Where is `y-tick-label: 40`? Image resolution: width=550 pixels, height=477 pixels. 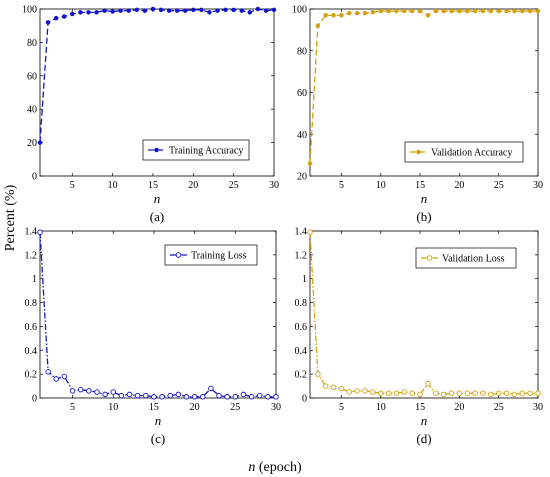
y-tick-label: 40 is located at coordinates (32, 110).